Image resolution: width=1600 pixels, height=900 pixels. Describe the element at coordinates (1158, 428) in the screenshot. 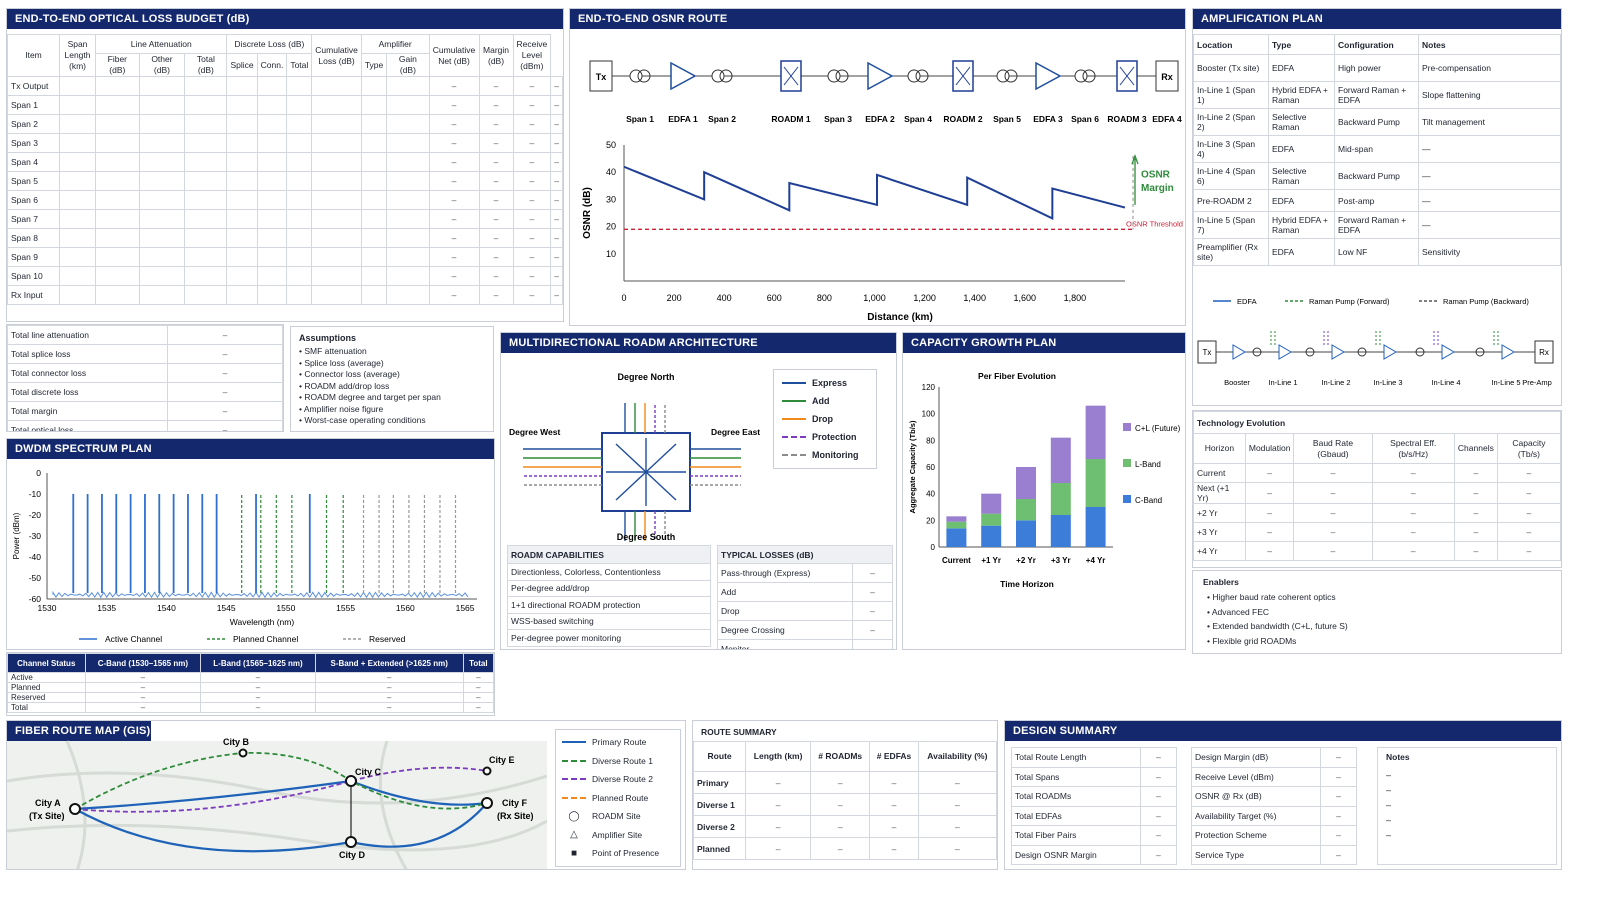

I see `cap-legend-label: C+L (Future)` at that location.